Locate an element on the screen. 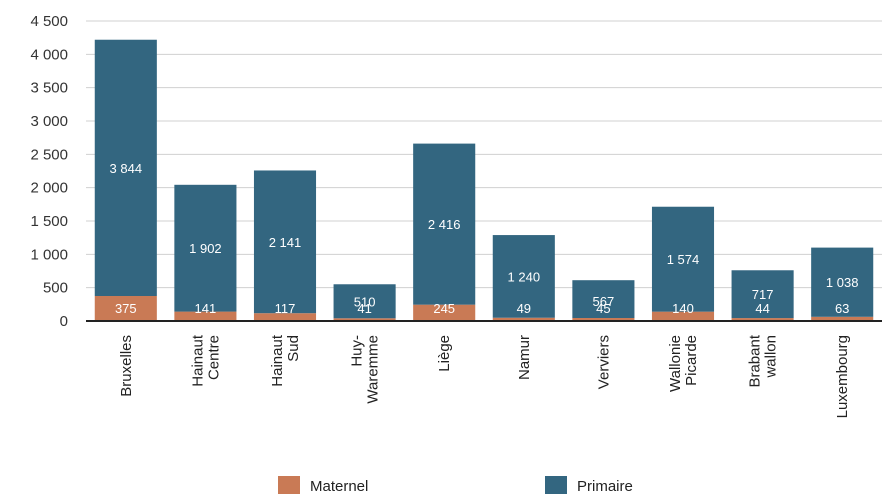  data-label: 49 is located at coordinates (524, 308).